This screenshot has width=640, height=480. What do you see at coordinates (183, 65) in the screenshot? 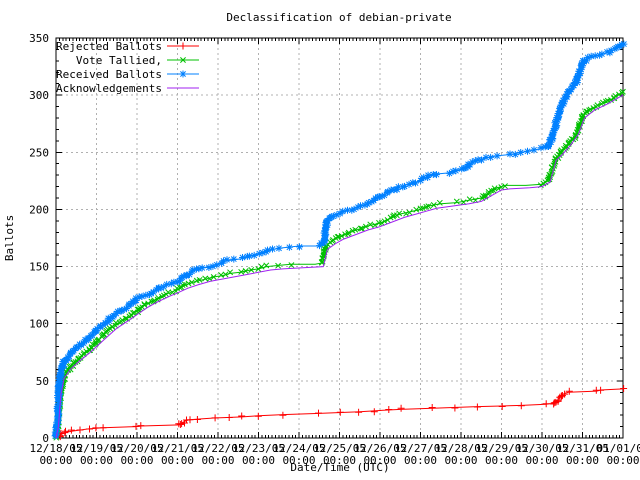
I see `legend-sample-lines` at bounding box center [183, 65].